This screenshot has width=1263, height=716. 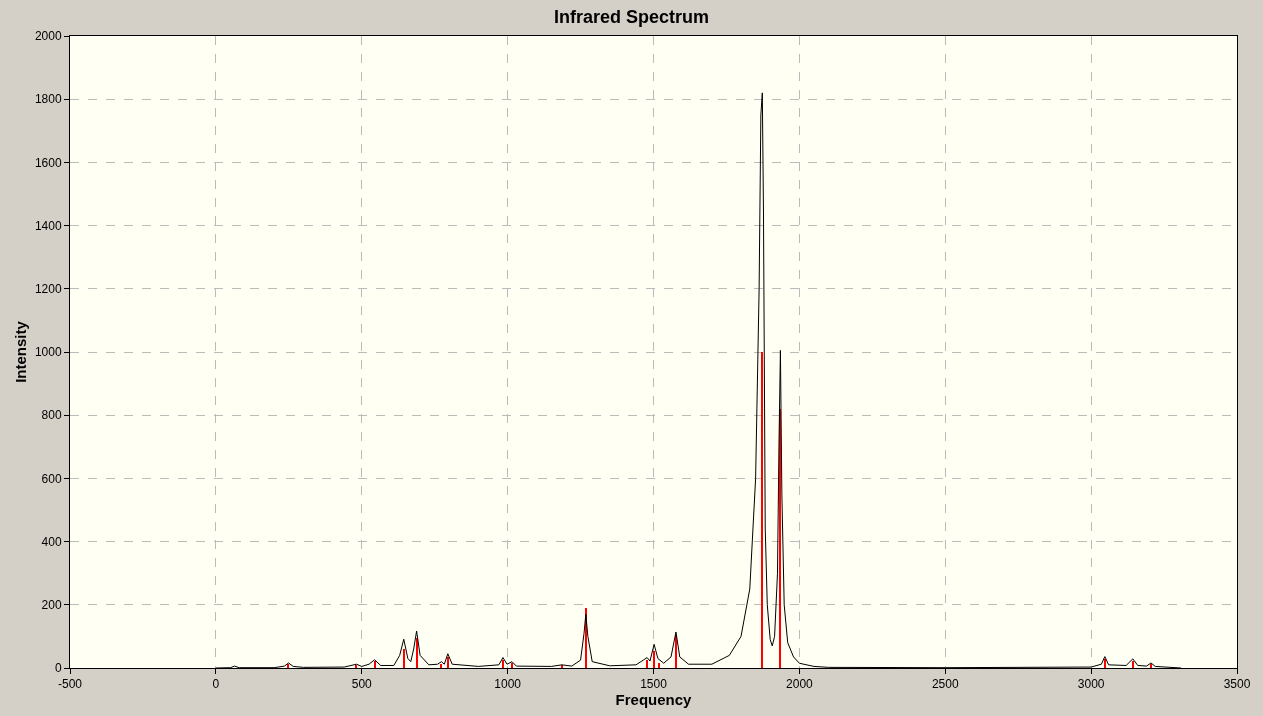 What do you see at coordinates (48, 352) in the screenshot?
I see `y-tick-label: 1000` at bounding box center [48, 352].